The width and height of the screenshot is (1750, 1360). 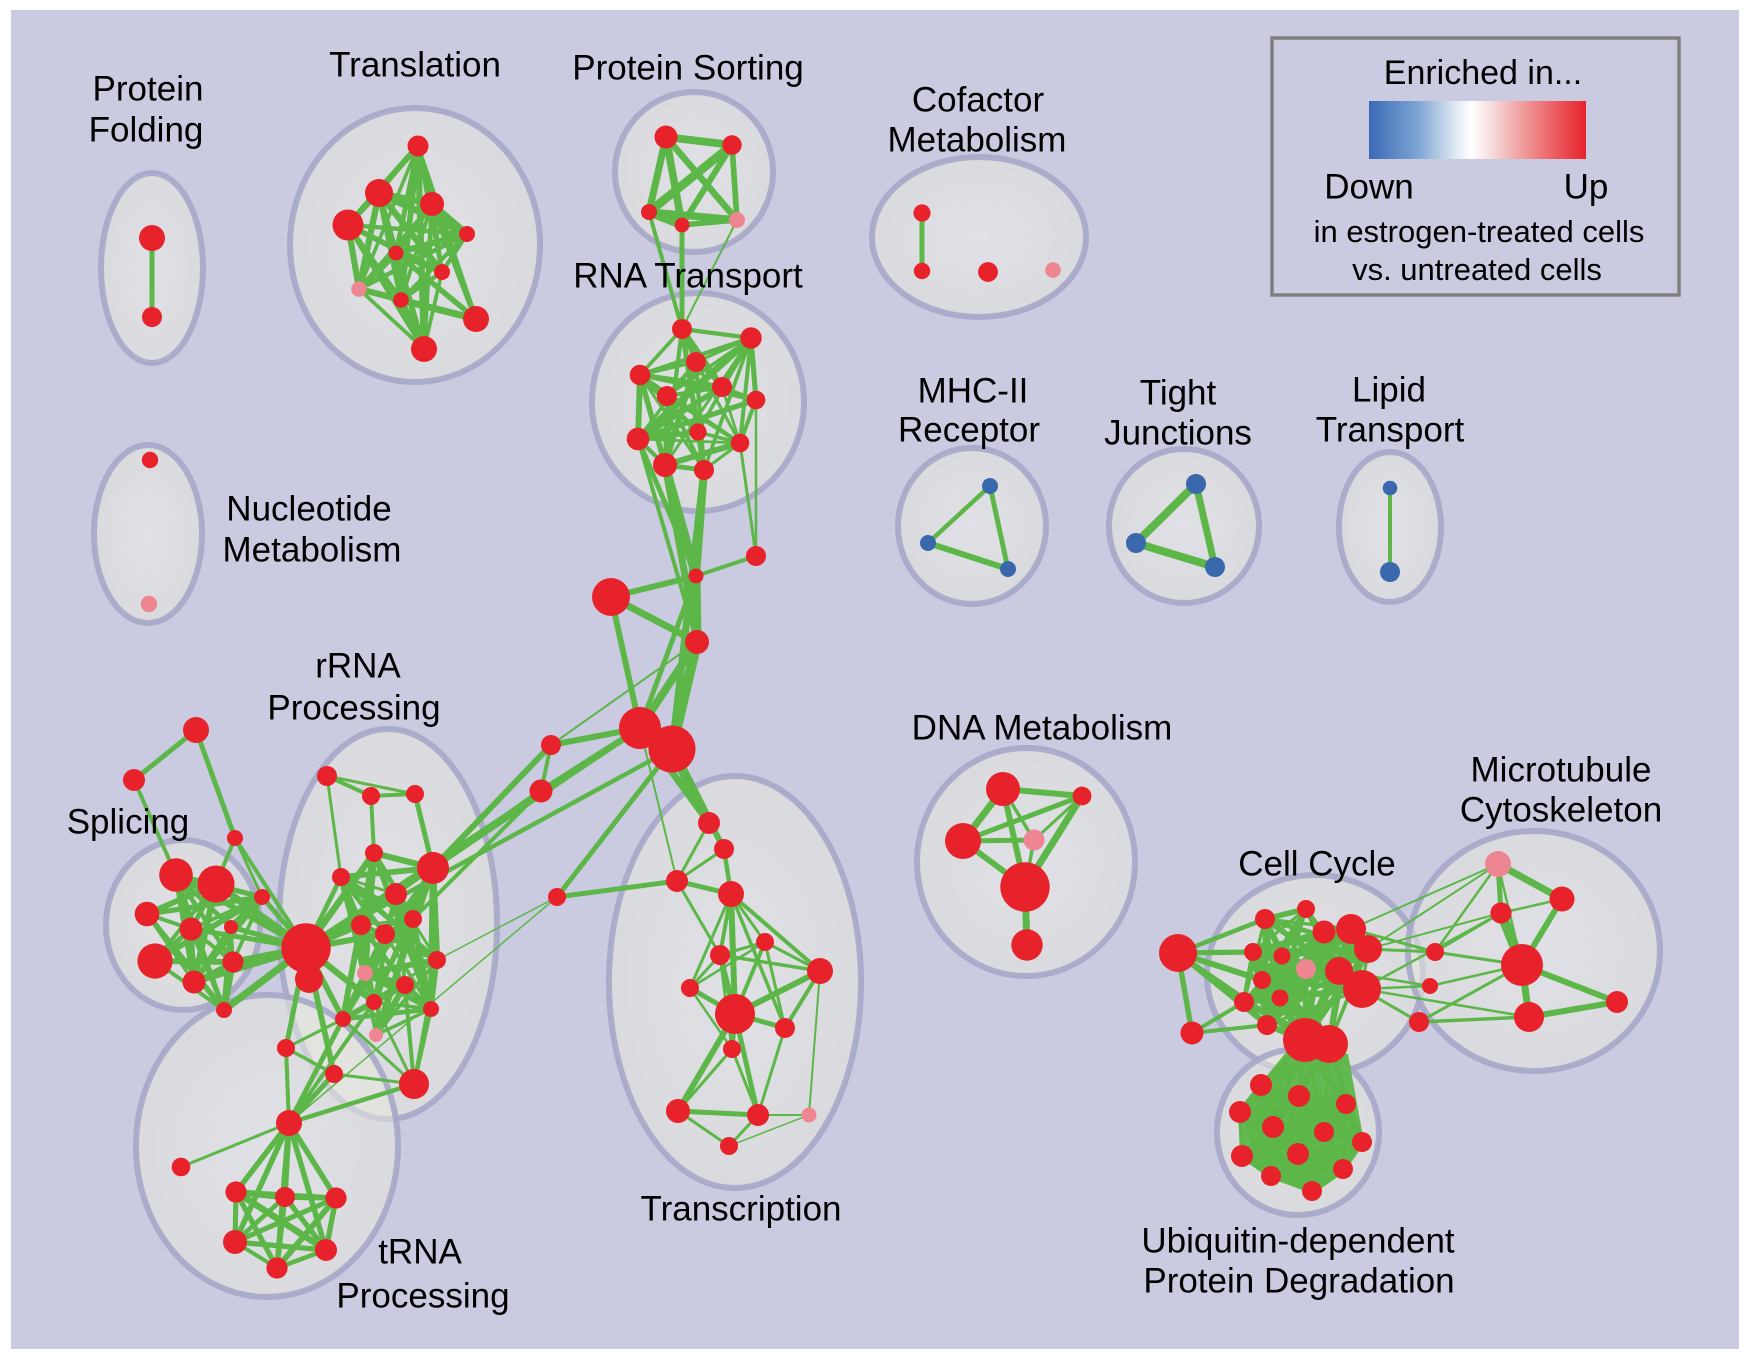 What do you see at coordinates (1368, 186) in the screenshot?
I see `svg-text: Down` at bounding box center [1368, 186].